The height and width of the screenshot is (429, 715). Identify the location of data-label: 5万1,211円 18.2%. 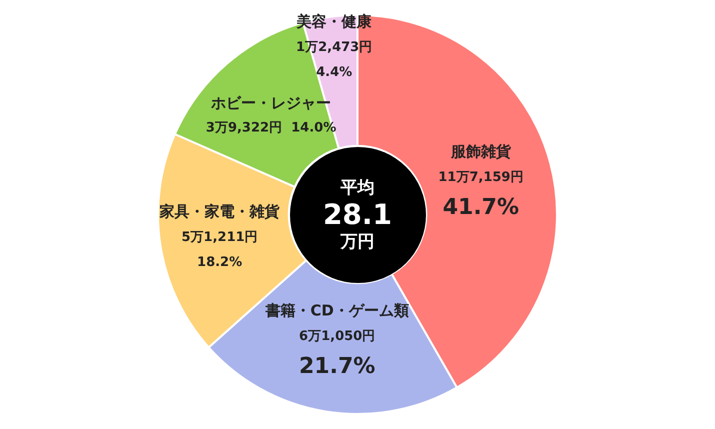
(219, 250).